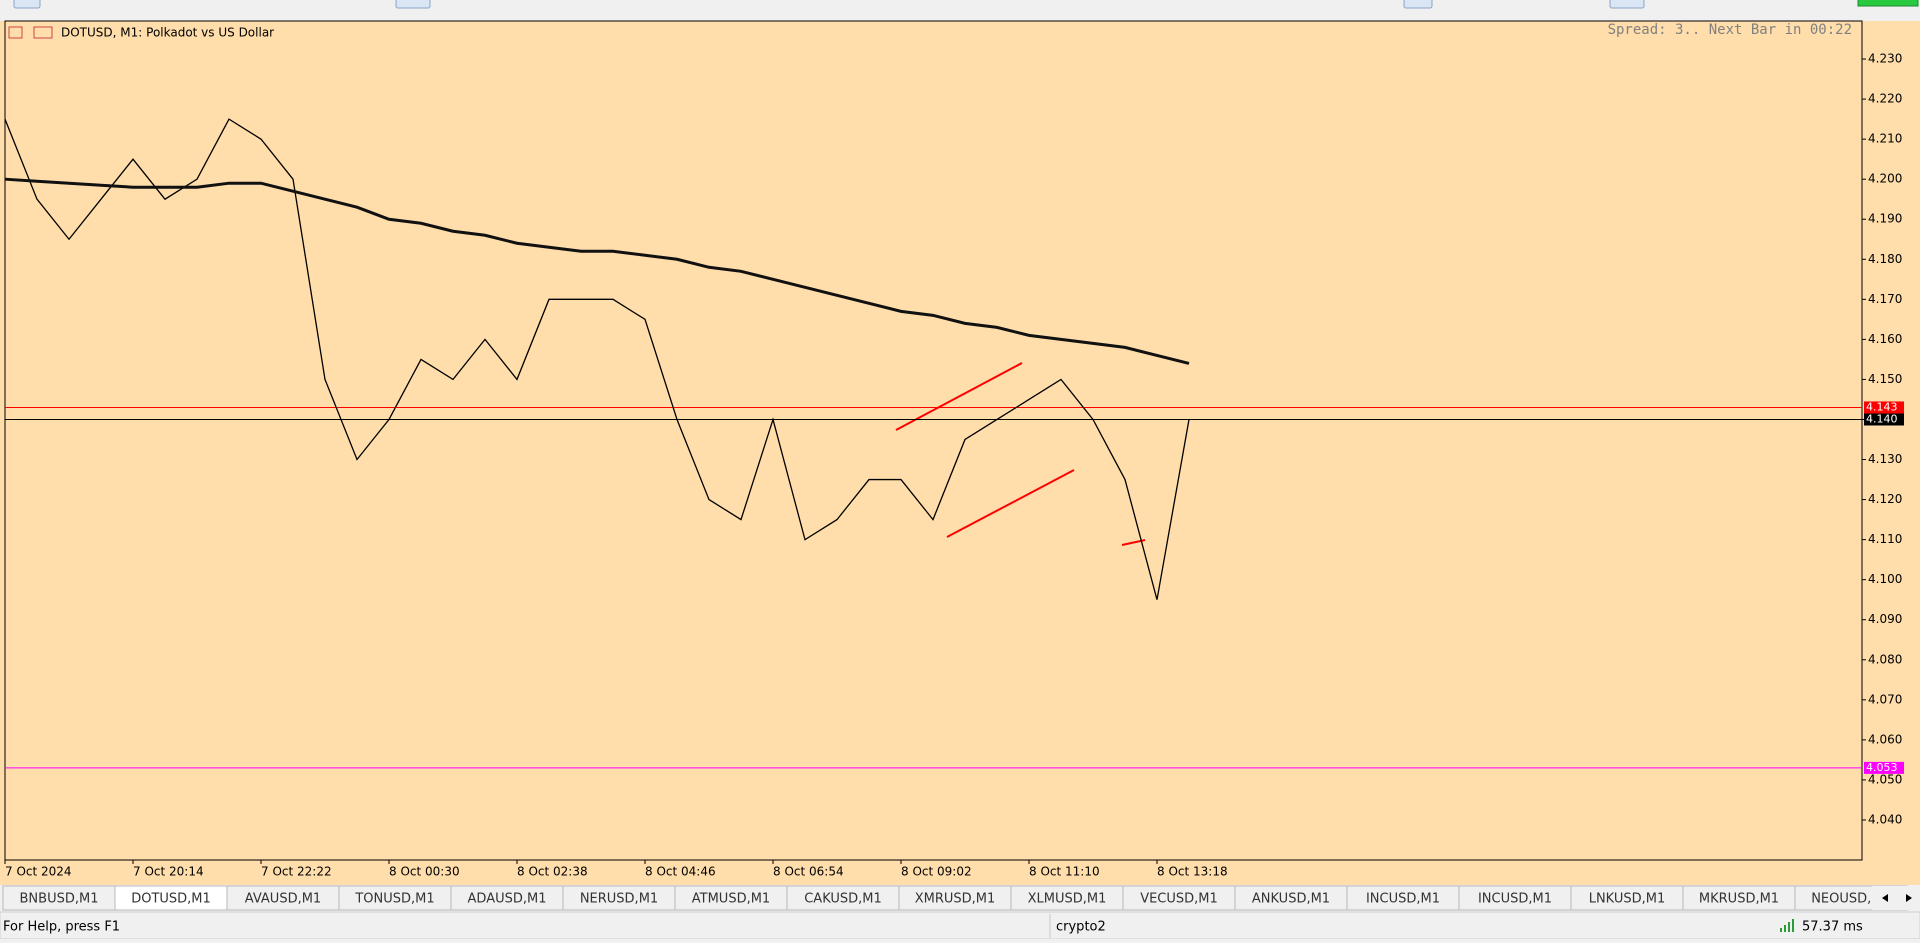 The width and height of the screenshot is (1920, 943). I want to click on y-tick-label: 4.170, so click(1885, 299).